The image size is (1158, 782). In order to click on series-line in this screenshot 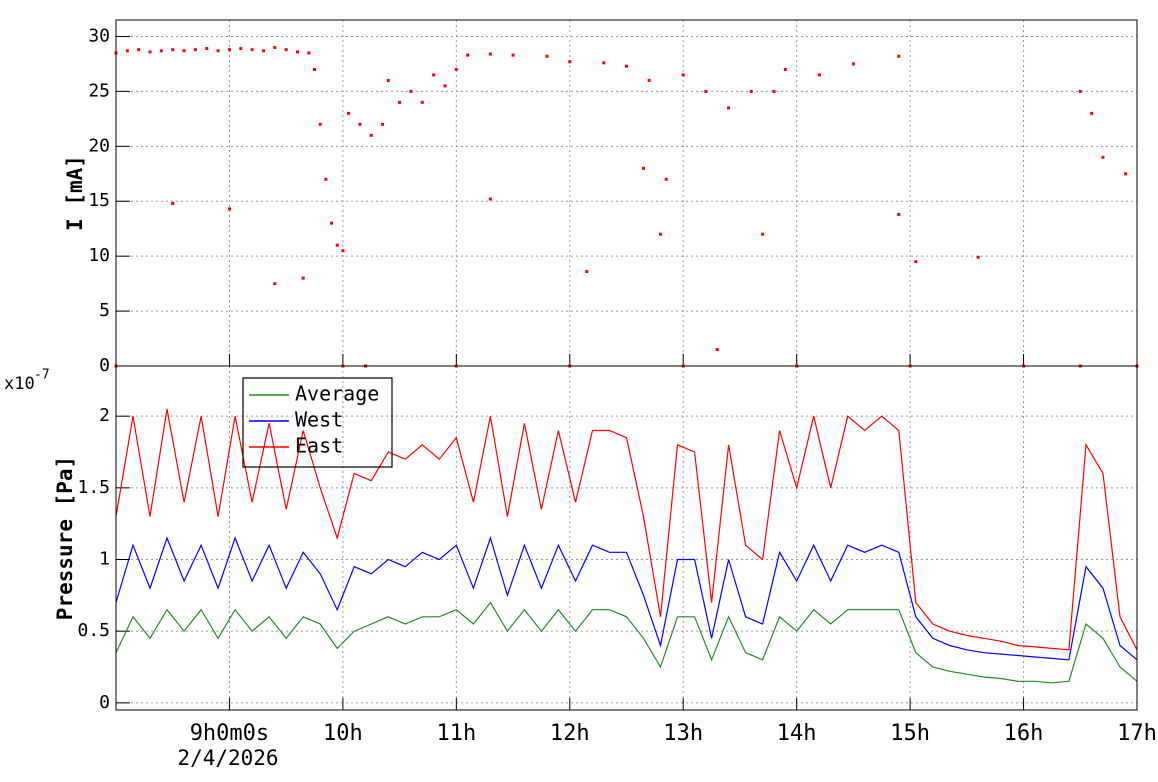, I will do `click(626, 598)`.